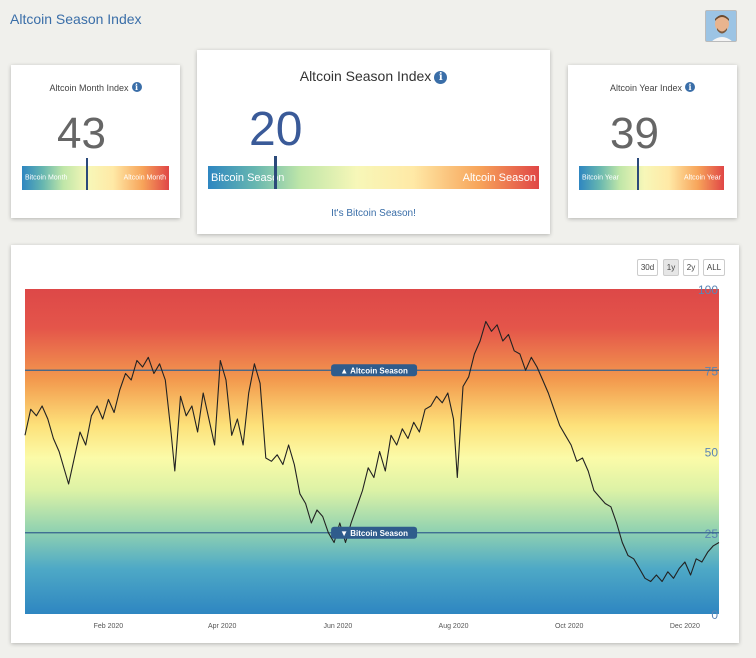 The image size is (756, 658). Describe the element at coordinates (702, 178) in the screenshot. I see `altcoin-year-label: Altcoin Year` at that location.